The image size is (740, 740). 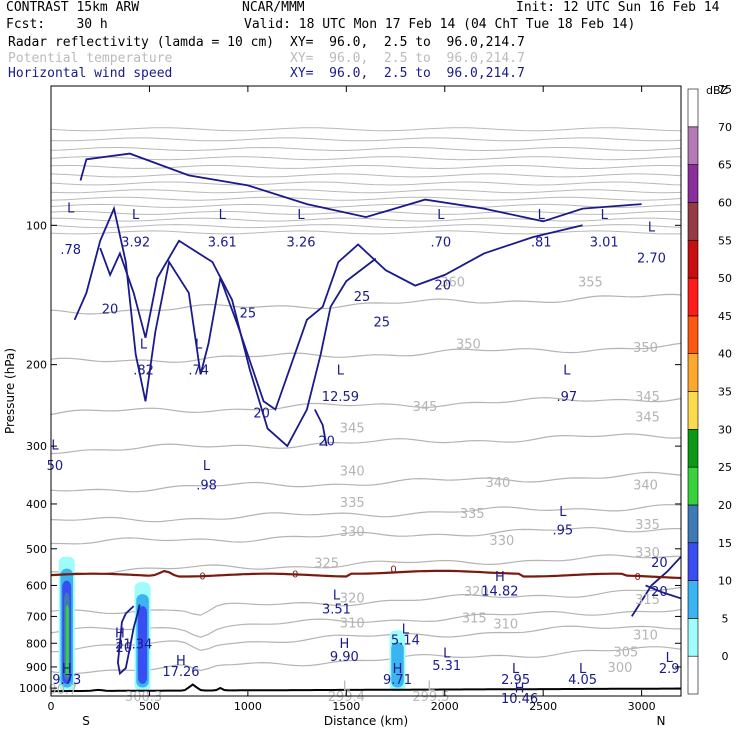 I want to click on colorbar-tick-label: 70, so click(x=725, y=127).